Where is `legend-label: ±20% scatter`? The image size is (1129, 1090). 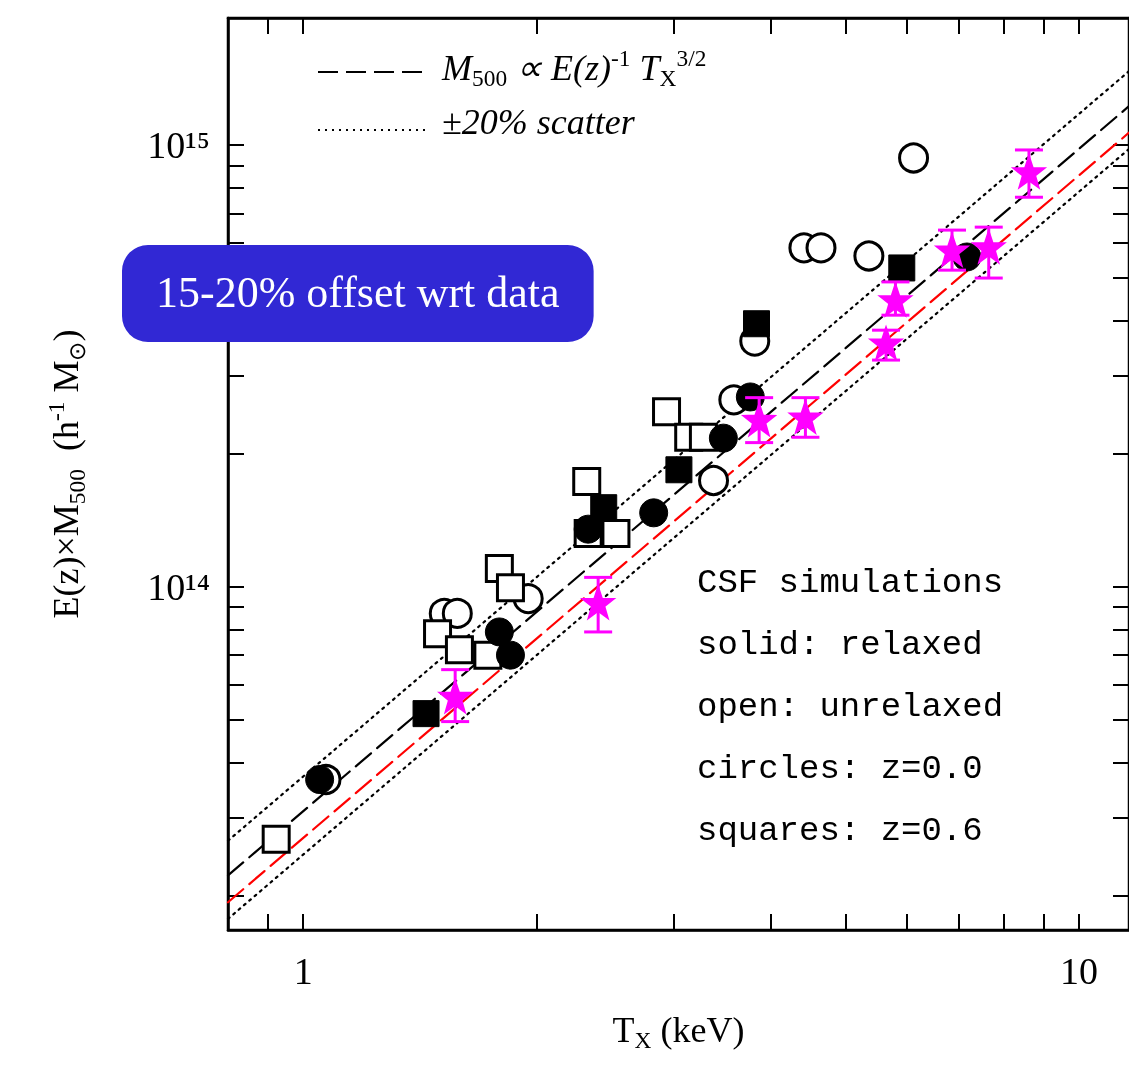 legend-label: ±20% scatter is located at coordinates (539, 122).